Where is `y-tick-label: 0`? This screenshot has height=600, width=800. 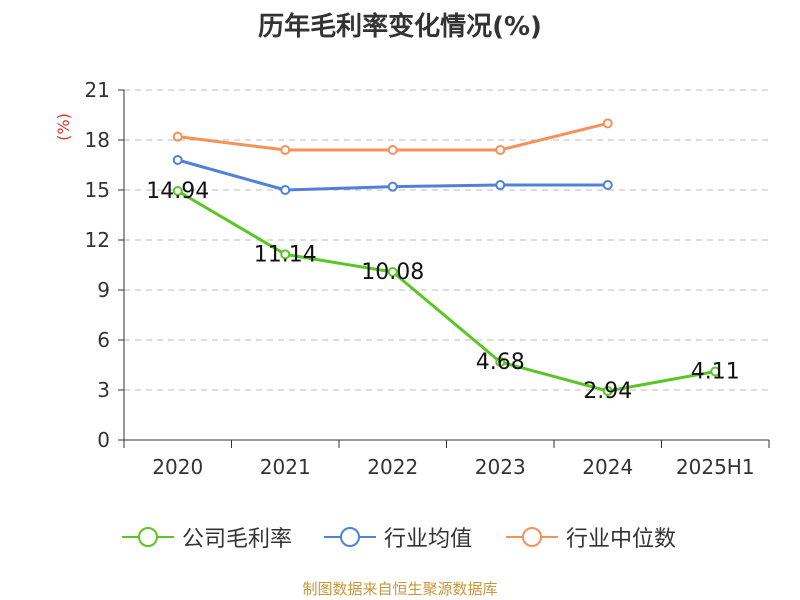 y-tick-label: 0 is located at coordinates (103, 440).